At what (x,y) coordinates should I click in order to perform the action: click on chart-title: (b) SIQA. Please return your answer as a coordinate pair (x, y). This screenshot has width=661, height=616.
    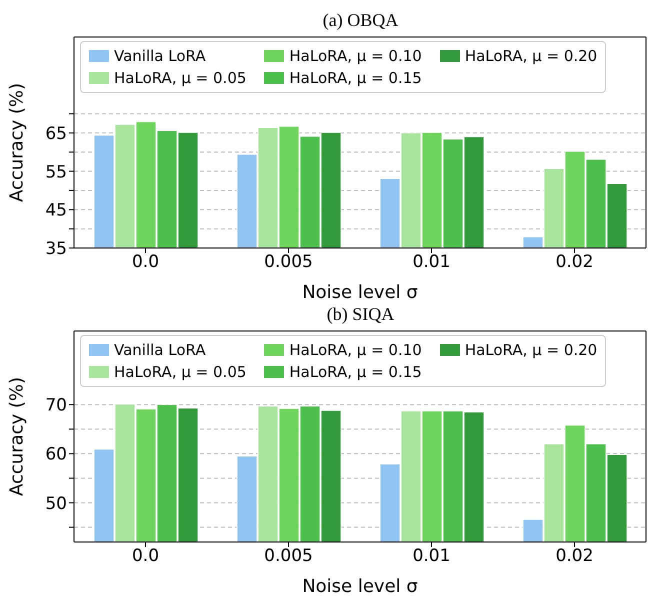
    Looking at the image, I should click on (361, 314).